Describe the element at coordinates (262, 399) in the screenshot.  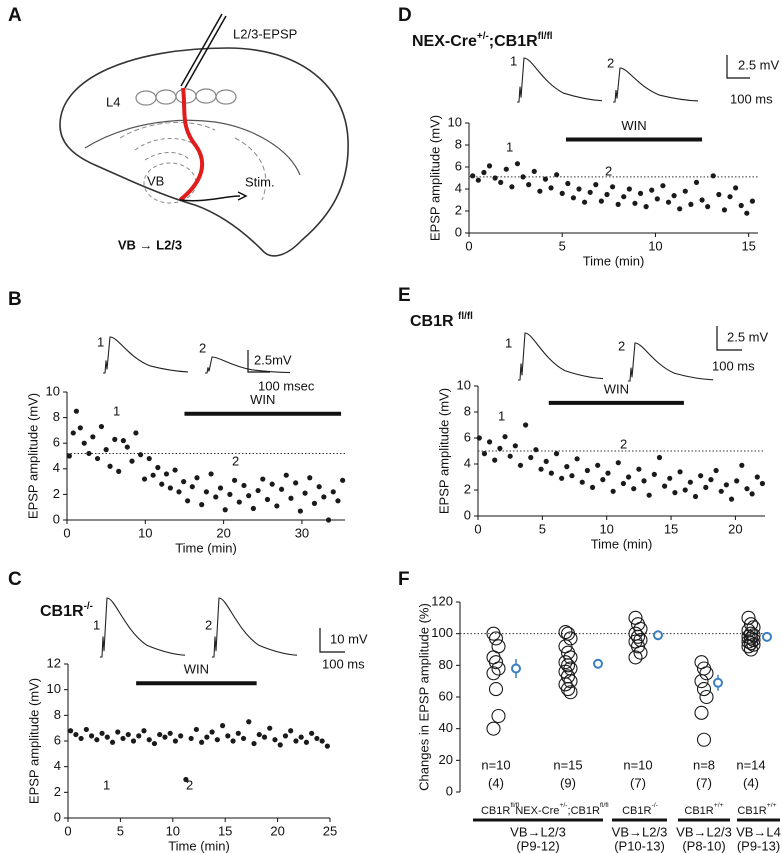
I see `win-label: WIN` at that location.